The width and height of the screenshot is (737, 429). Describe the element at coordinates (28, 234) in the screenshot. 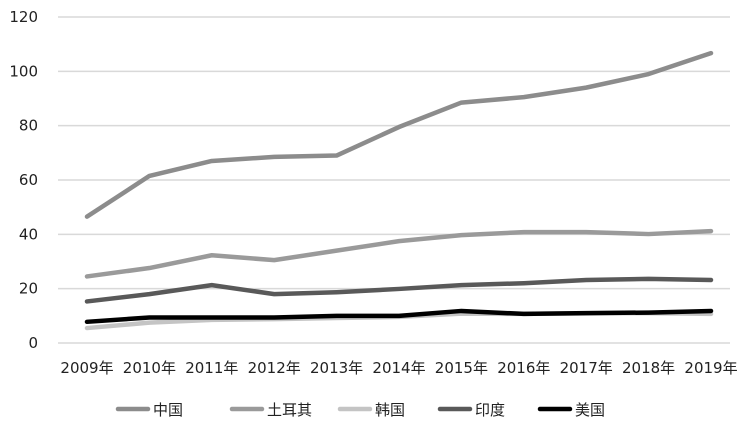

I see `y-tick-label: 40` at that location.